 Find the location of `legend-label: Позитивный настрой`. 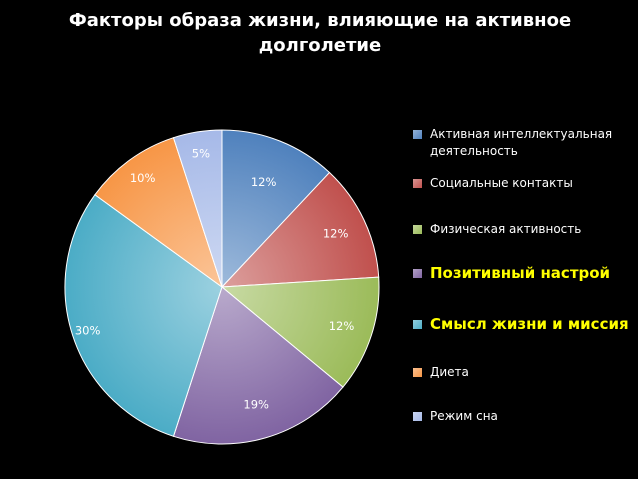

legend-label: Позитивный настрой is located at coordinates (520, 273).